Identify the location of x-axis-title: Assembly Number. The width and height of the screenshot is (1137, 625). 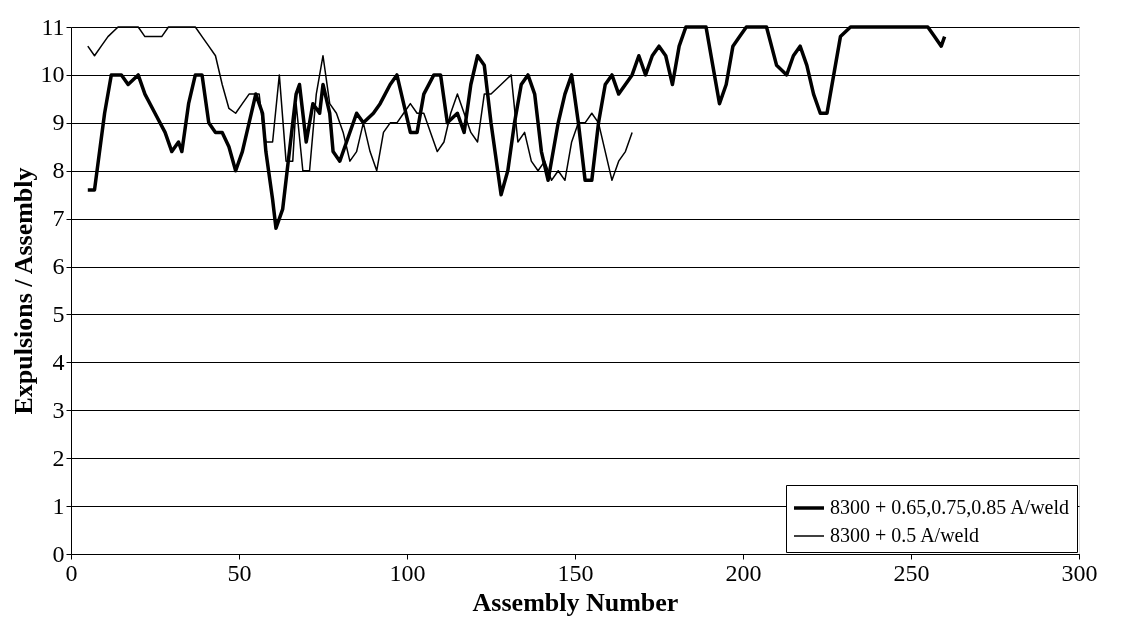
(575, 602).